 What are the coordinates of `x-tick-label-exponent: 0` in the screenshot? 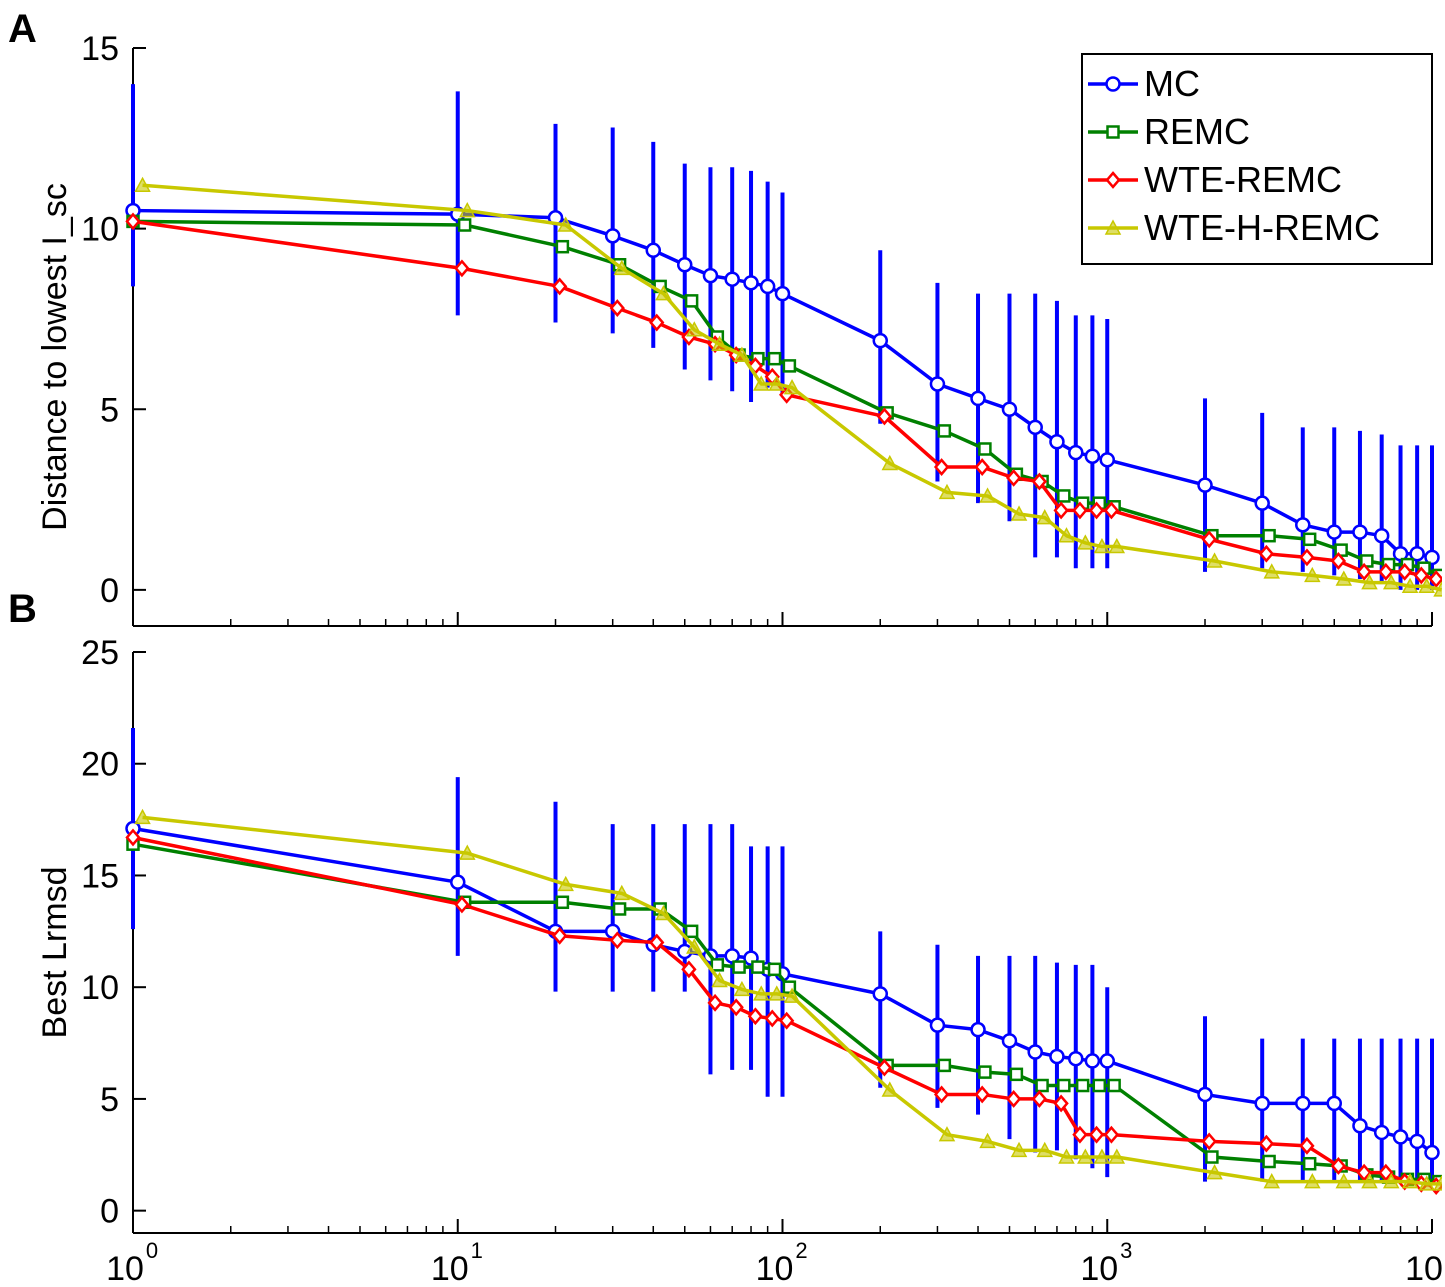 It's located at (152, 1250).